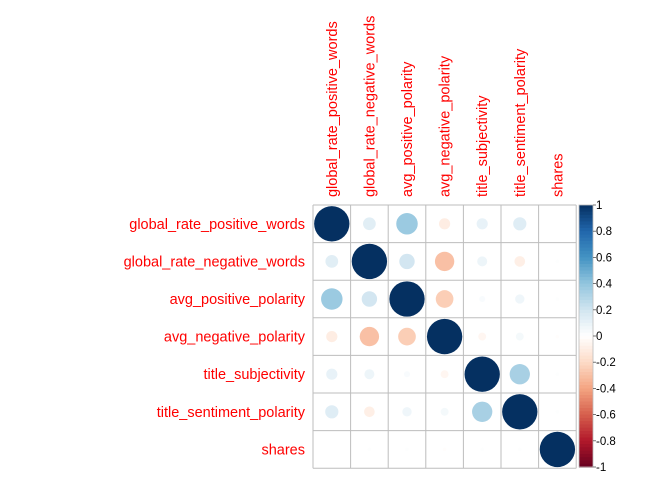  What do you see at coordinates (254, 375) in the screenshot?
I see `row-label: title_subjectivity` at bounding box center [254, 375].